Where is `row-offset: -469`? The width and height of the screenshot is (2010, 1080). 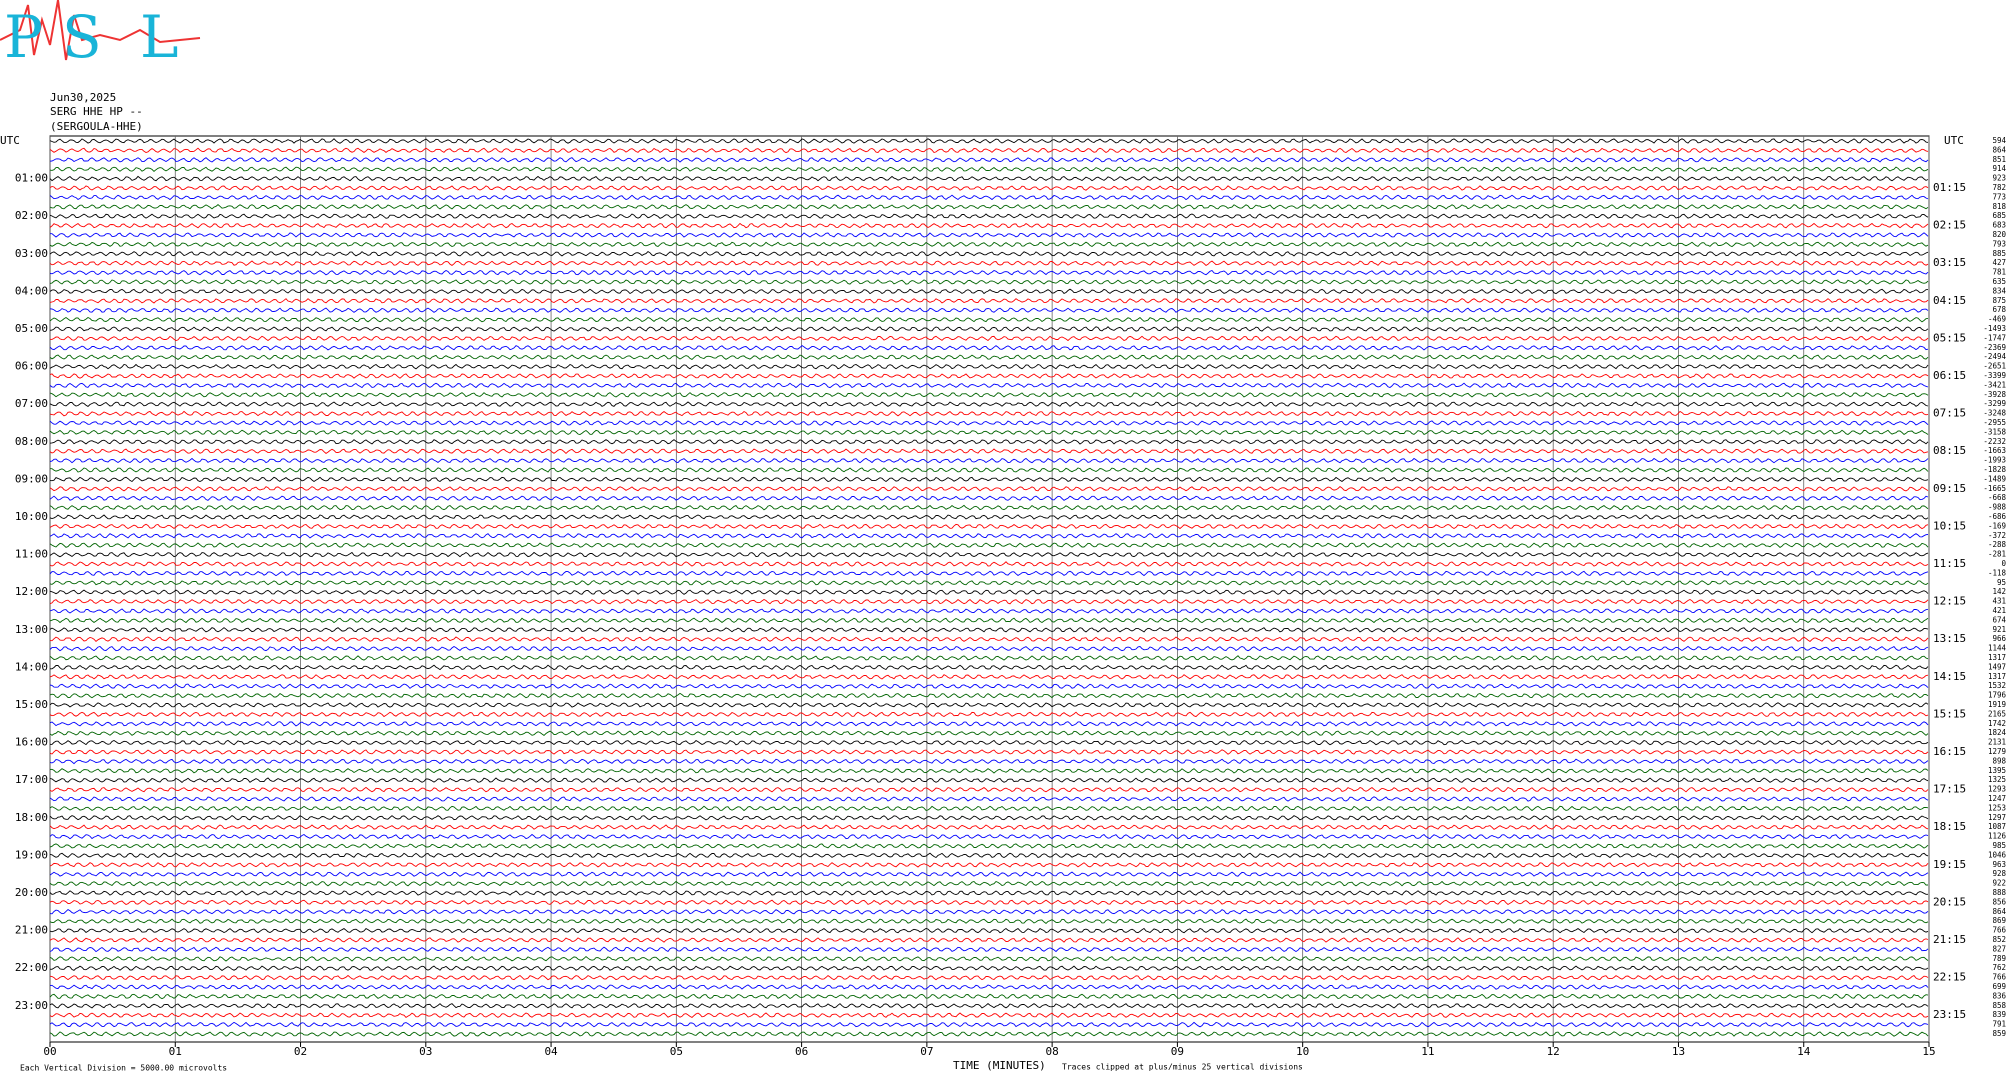
row-offset: -469 is located at coordinates (1997, 319).